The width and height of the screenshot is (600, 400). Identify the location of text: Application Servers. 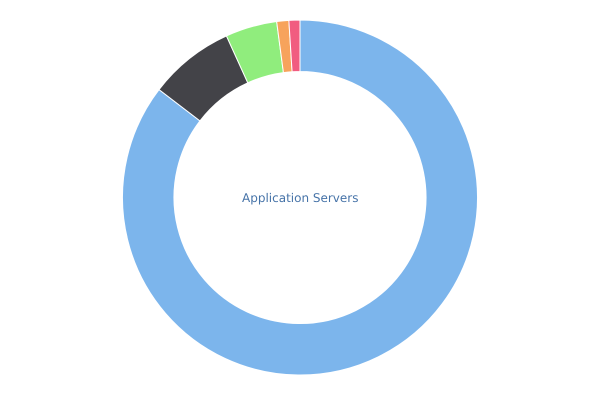
(300, 198).